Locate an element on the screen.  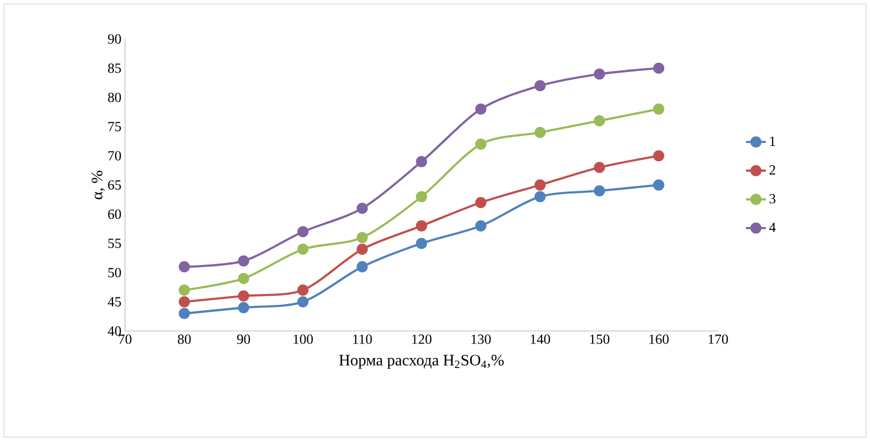
x-tick-label: 170 is located at coordinates (718, 339).